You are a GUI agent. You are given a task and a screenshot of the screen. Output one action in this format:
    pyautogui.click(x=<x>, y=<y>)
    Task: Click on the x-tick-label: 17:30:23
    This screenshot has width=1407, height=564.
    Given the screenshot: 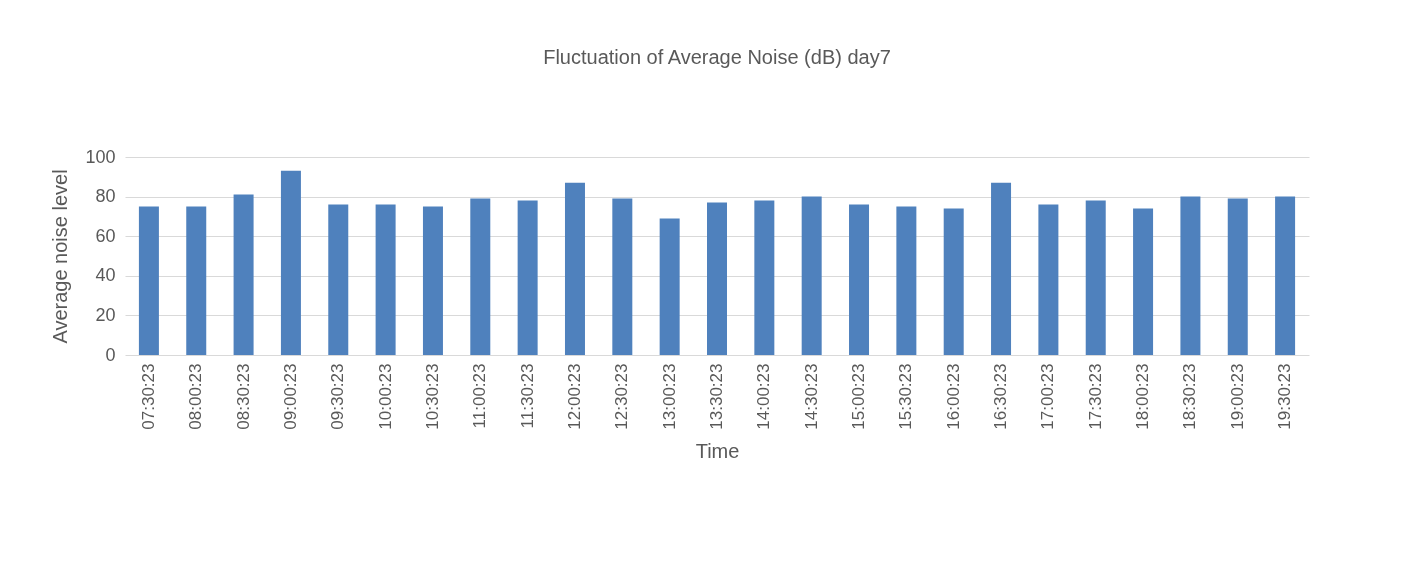 What is the action you would take?
    pyautogui.click(x=1095, y=396)
    